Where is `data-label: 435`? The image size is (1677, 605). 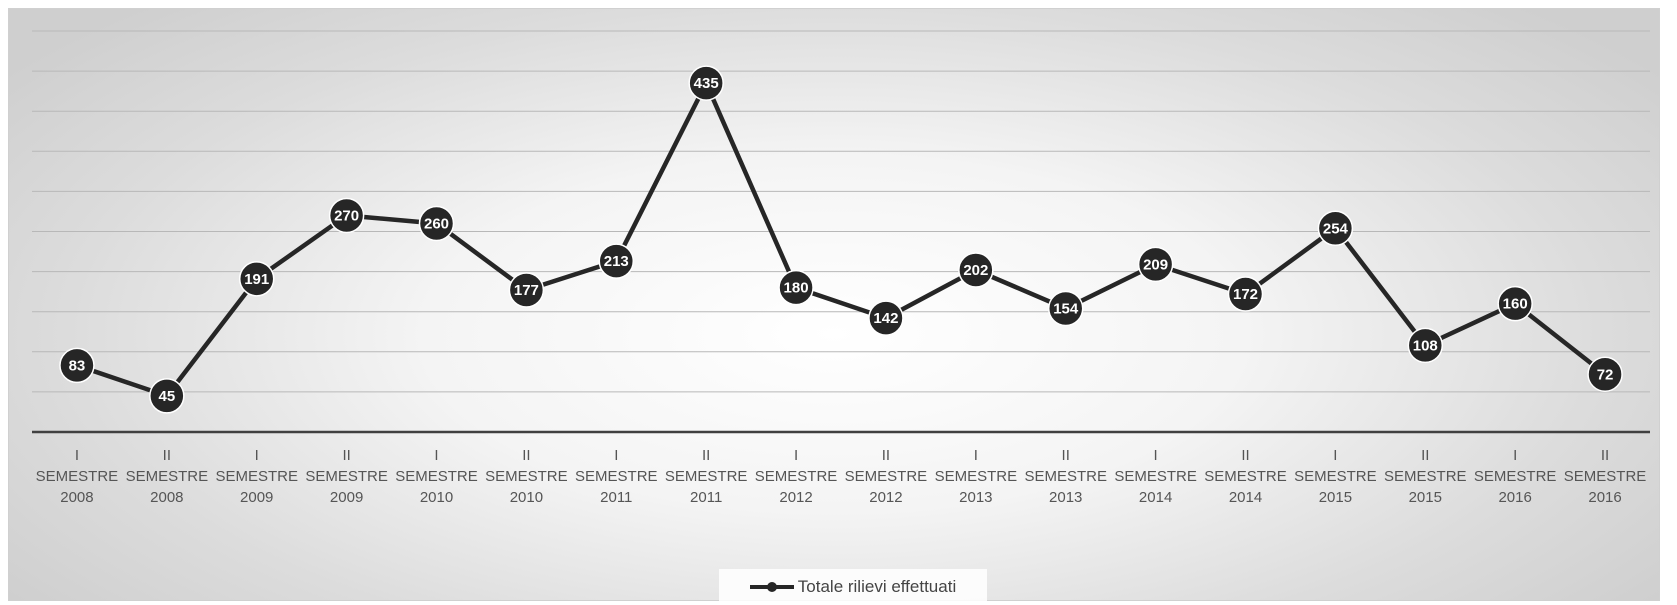
data-label: 435 is located at coordinates (706, 83).